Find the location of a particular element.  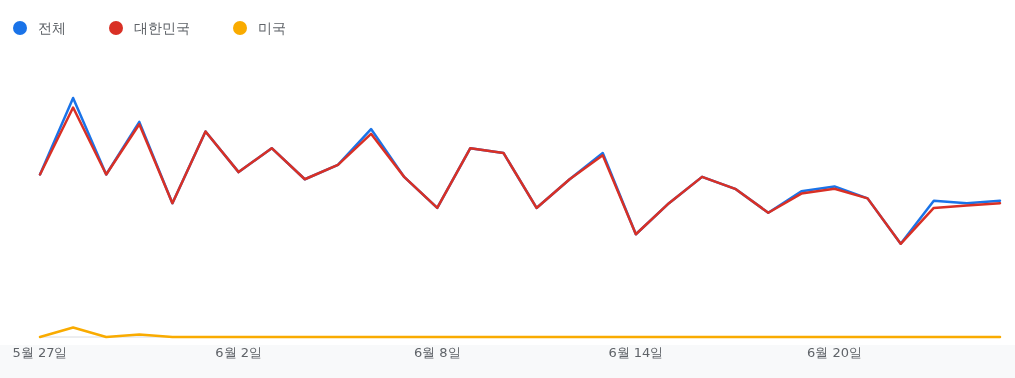

x-tick-label: 6월 20일 is located at coordinates (834, 352).